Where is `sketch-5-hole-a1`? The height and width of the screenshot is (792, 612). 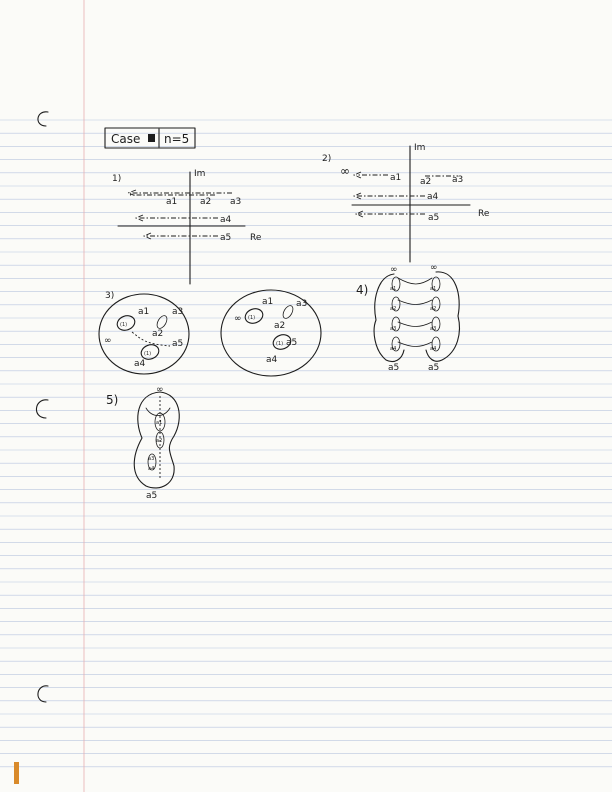 sketch-5-hole-a1 is located at coordinates (160, 422).